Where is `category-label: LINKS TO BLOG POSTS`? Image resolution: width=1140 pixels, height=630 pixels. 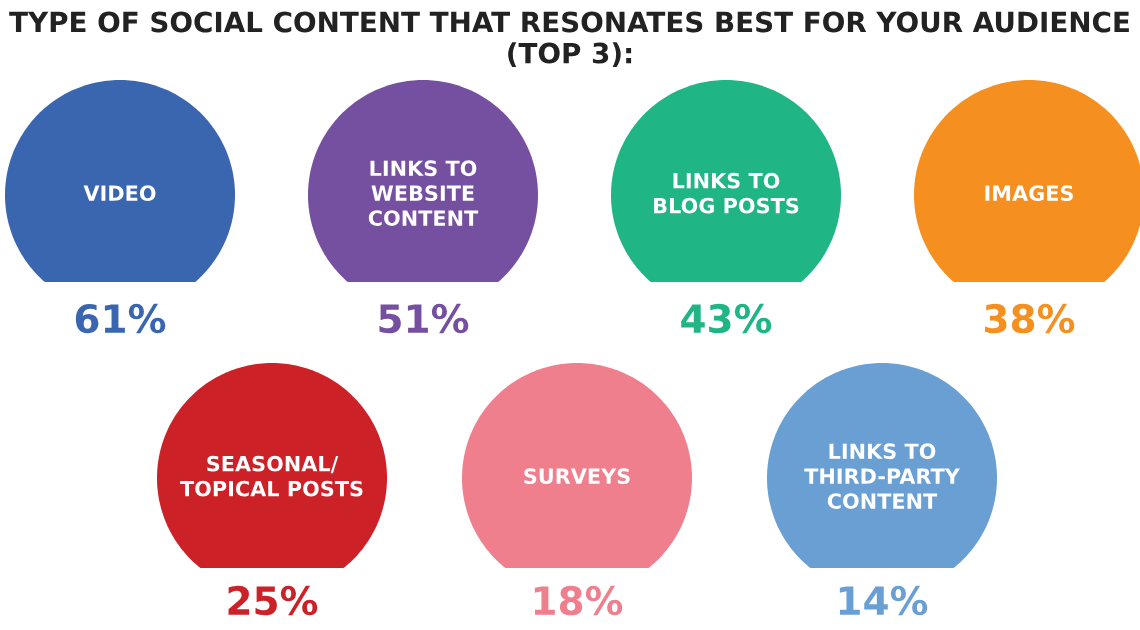
category-label: LINKS TO BLOG POSTS is located at coordinates (726, 193).